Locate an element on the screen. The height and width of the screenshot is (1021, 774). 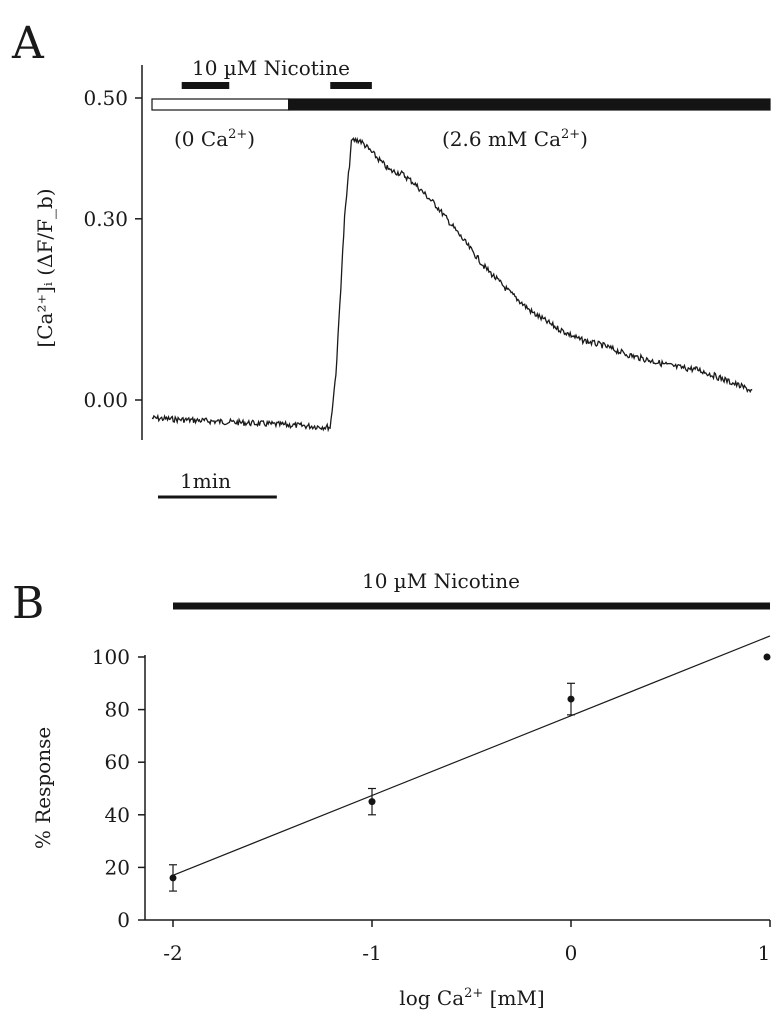
panel-a-y-tick-label: 0.30 is located at coordinates (105, 219).